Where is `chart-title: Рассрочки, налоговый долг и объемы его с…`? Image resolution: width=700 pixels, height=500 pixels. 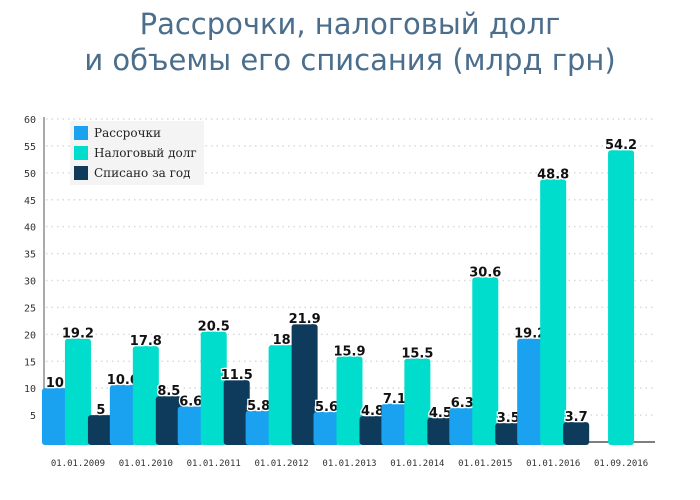 chart-title: Рассрочки, налоговый долг и объемы его с… is located at coordinates (350, 42).